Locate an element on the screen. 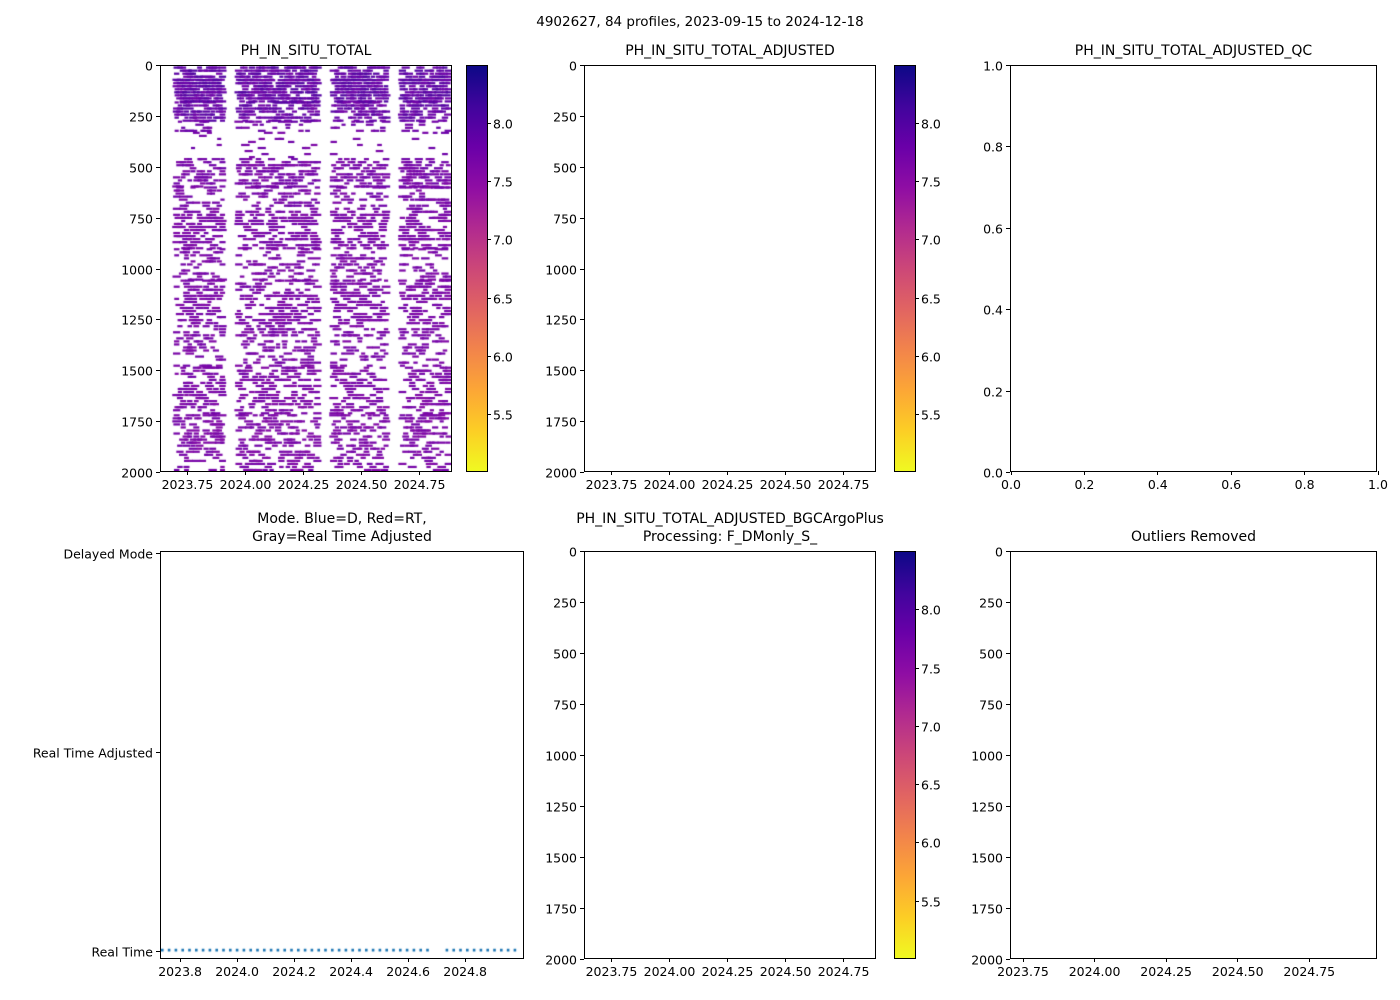 The image size is (1400, 1000). colorbar-ph-in-situ-total-adjusted: 8.0 7.5 7.0 6.5 6.0 5.5 is located at coordinates (917, 268).